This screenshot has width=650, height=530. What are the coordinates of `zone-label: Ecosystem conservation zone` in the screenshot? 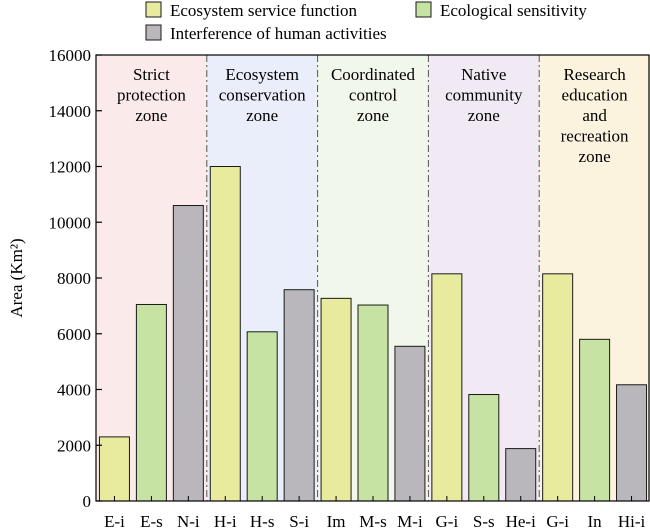 It's located at (262, 95).